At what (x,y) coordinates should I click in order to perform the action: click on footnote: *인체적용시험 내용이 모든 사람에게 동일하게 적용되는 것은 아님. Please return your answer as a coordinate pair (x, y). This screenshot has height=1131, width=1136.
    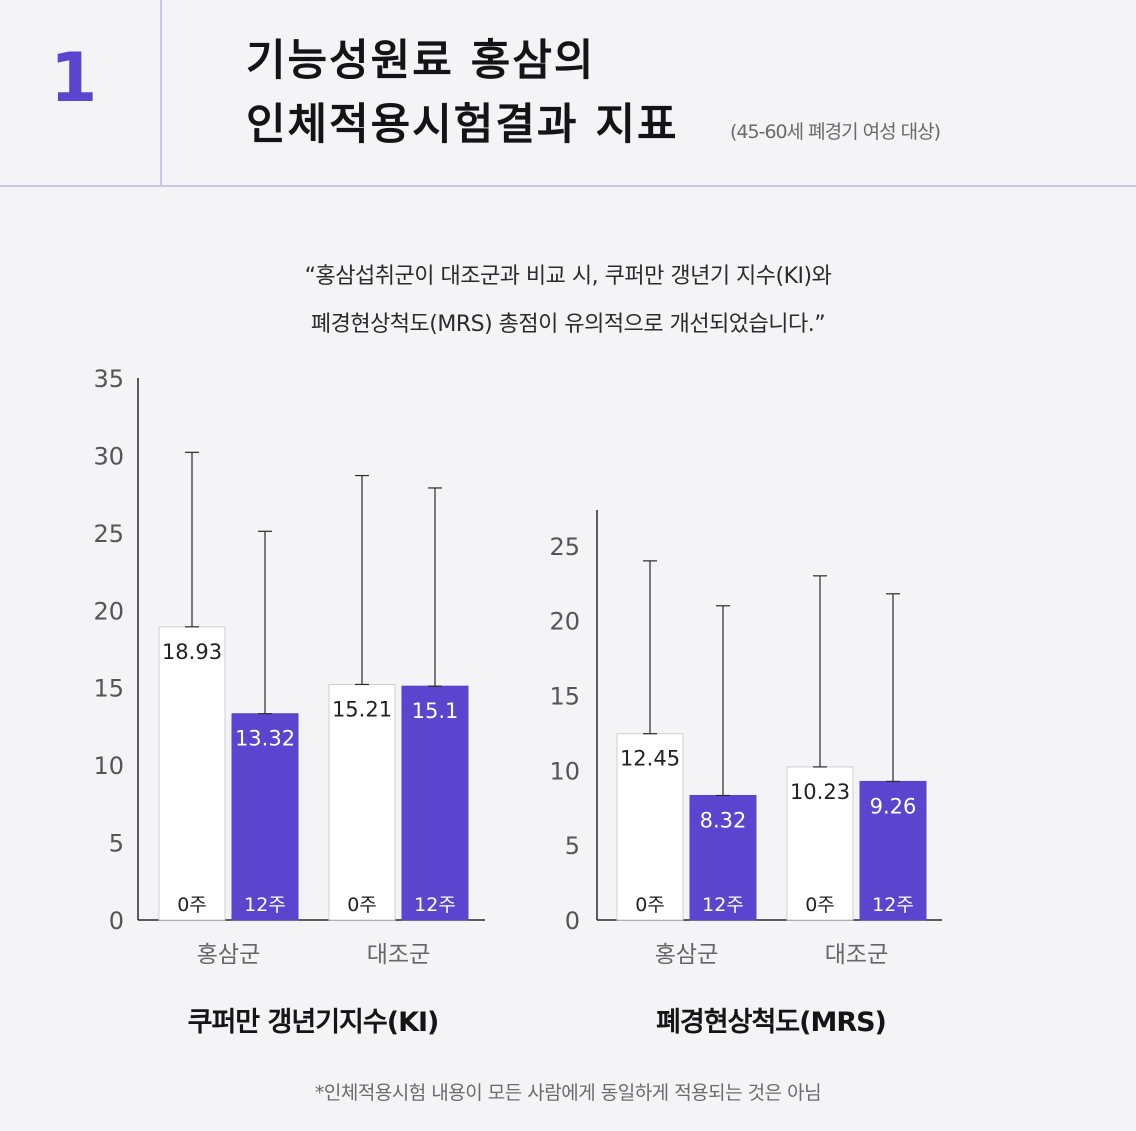
    Looking at the image, I should click on (568, 1093).